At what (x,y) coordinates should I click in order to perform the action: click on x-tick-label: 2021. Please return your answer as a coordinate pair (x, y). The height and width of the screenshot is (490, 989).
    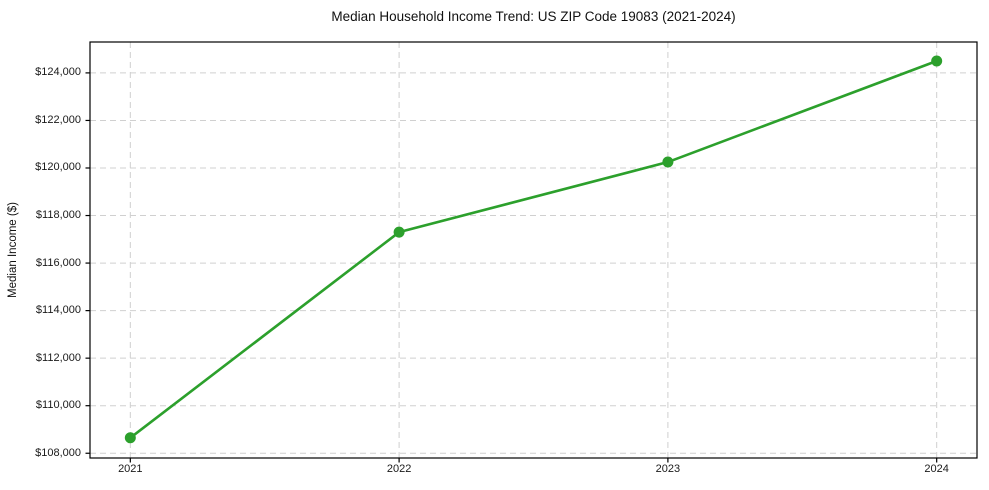
    Looking at the image, I should click on (130, 469).